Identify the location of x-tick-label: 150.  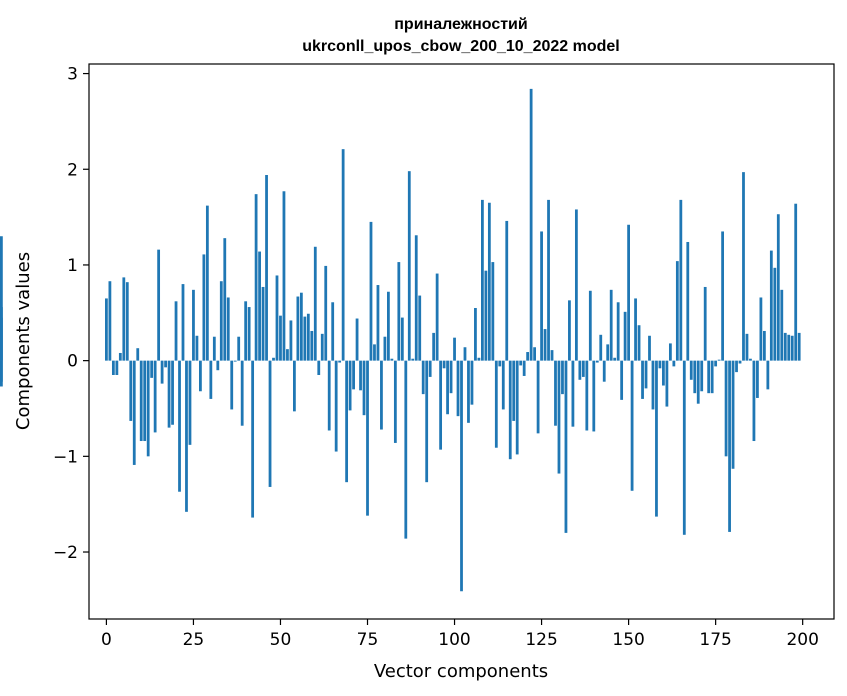
(628, 640).